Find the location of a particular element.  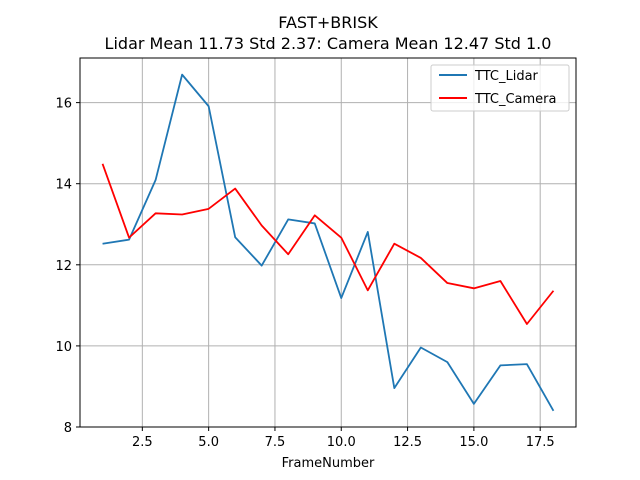

y-tick-label: 14 is located at coordinates (63, 185).